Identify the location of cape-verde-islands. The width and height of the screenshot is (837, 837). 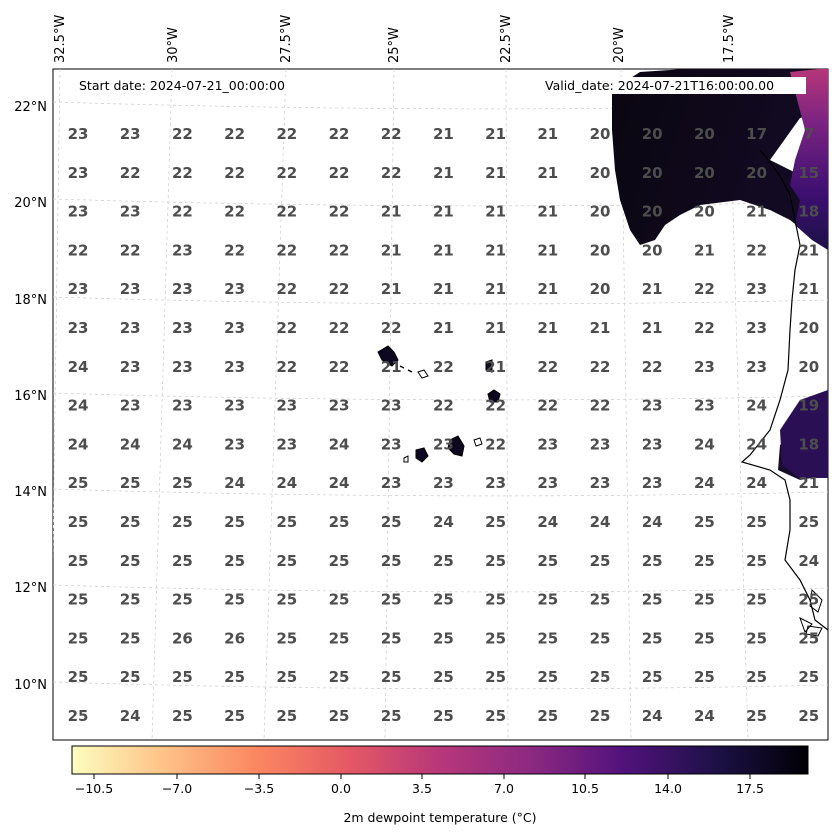
(439, 404).